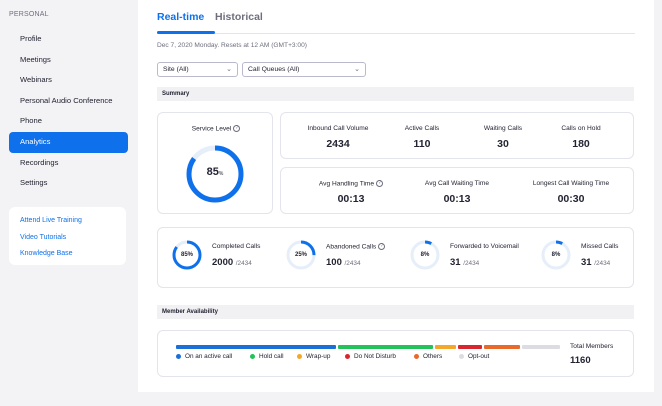 This screenshot has width=662, height=406. I want to click on forwarded-to-voicemail-label: Forwarded to Voicemail, so click(484, 246).